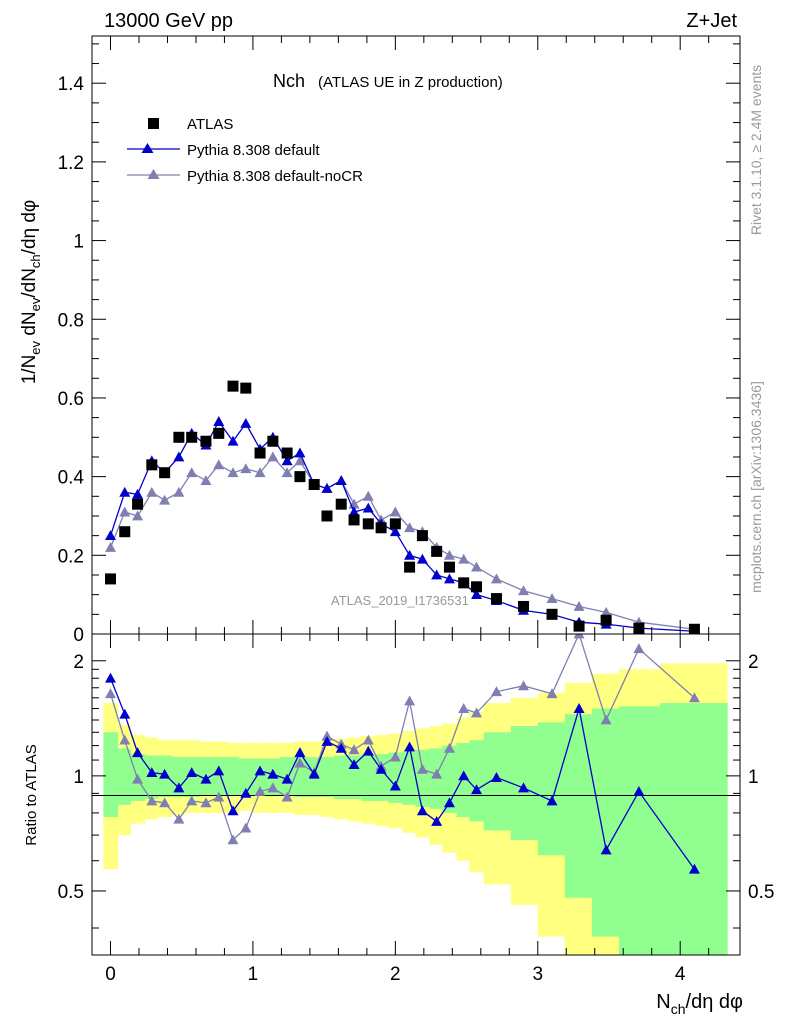 This screenshot has height=1024, width=786. I want to click on x-tick-label: 1, so click(253, 974).